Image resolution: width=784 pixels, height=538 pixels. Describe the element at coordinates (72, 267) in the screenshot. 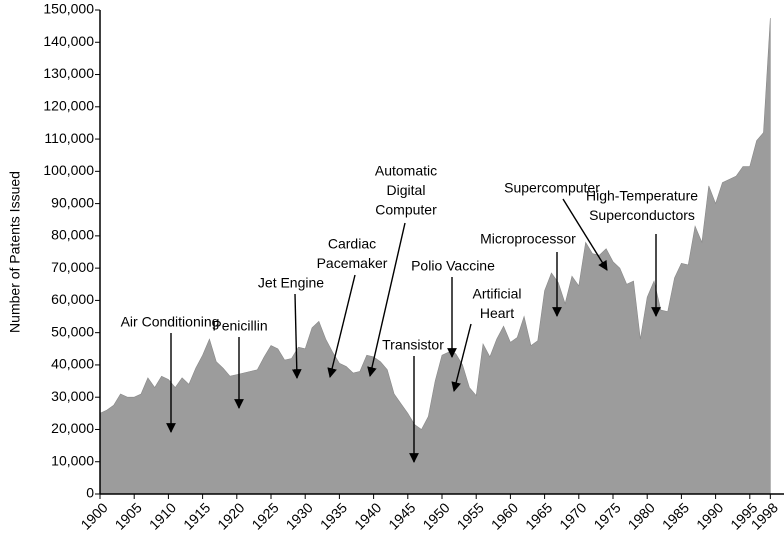

I see `y-tick-label: 70,000` at that location.